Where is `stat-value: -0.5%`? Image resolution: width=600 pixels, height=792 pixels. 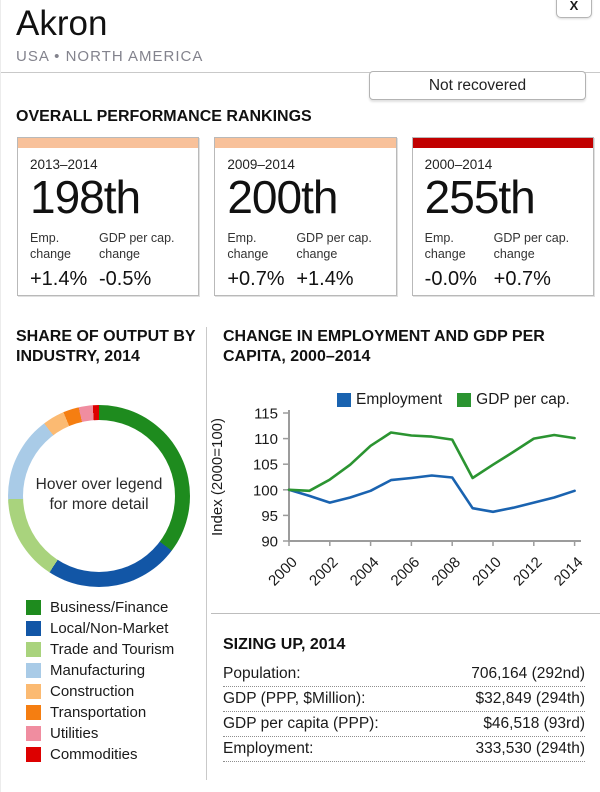
stat-value: -0.5% is located at coordinates (125, 279).